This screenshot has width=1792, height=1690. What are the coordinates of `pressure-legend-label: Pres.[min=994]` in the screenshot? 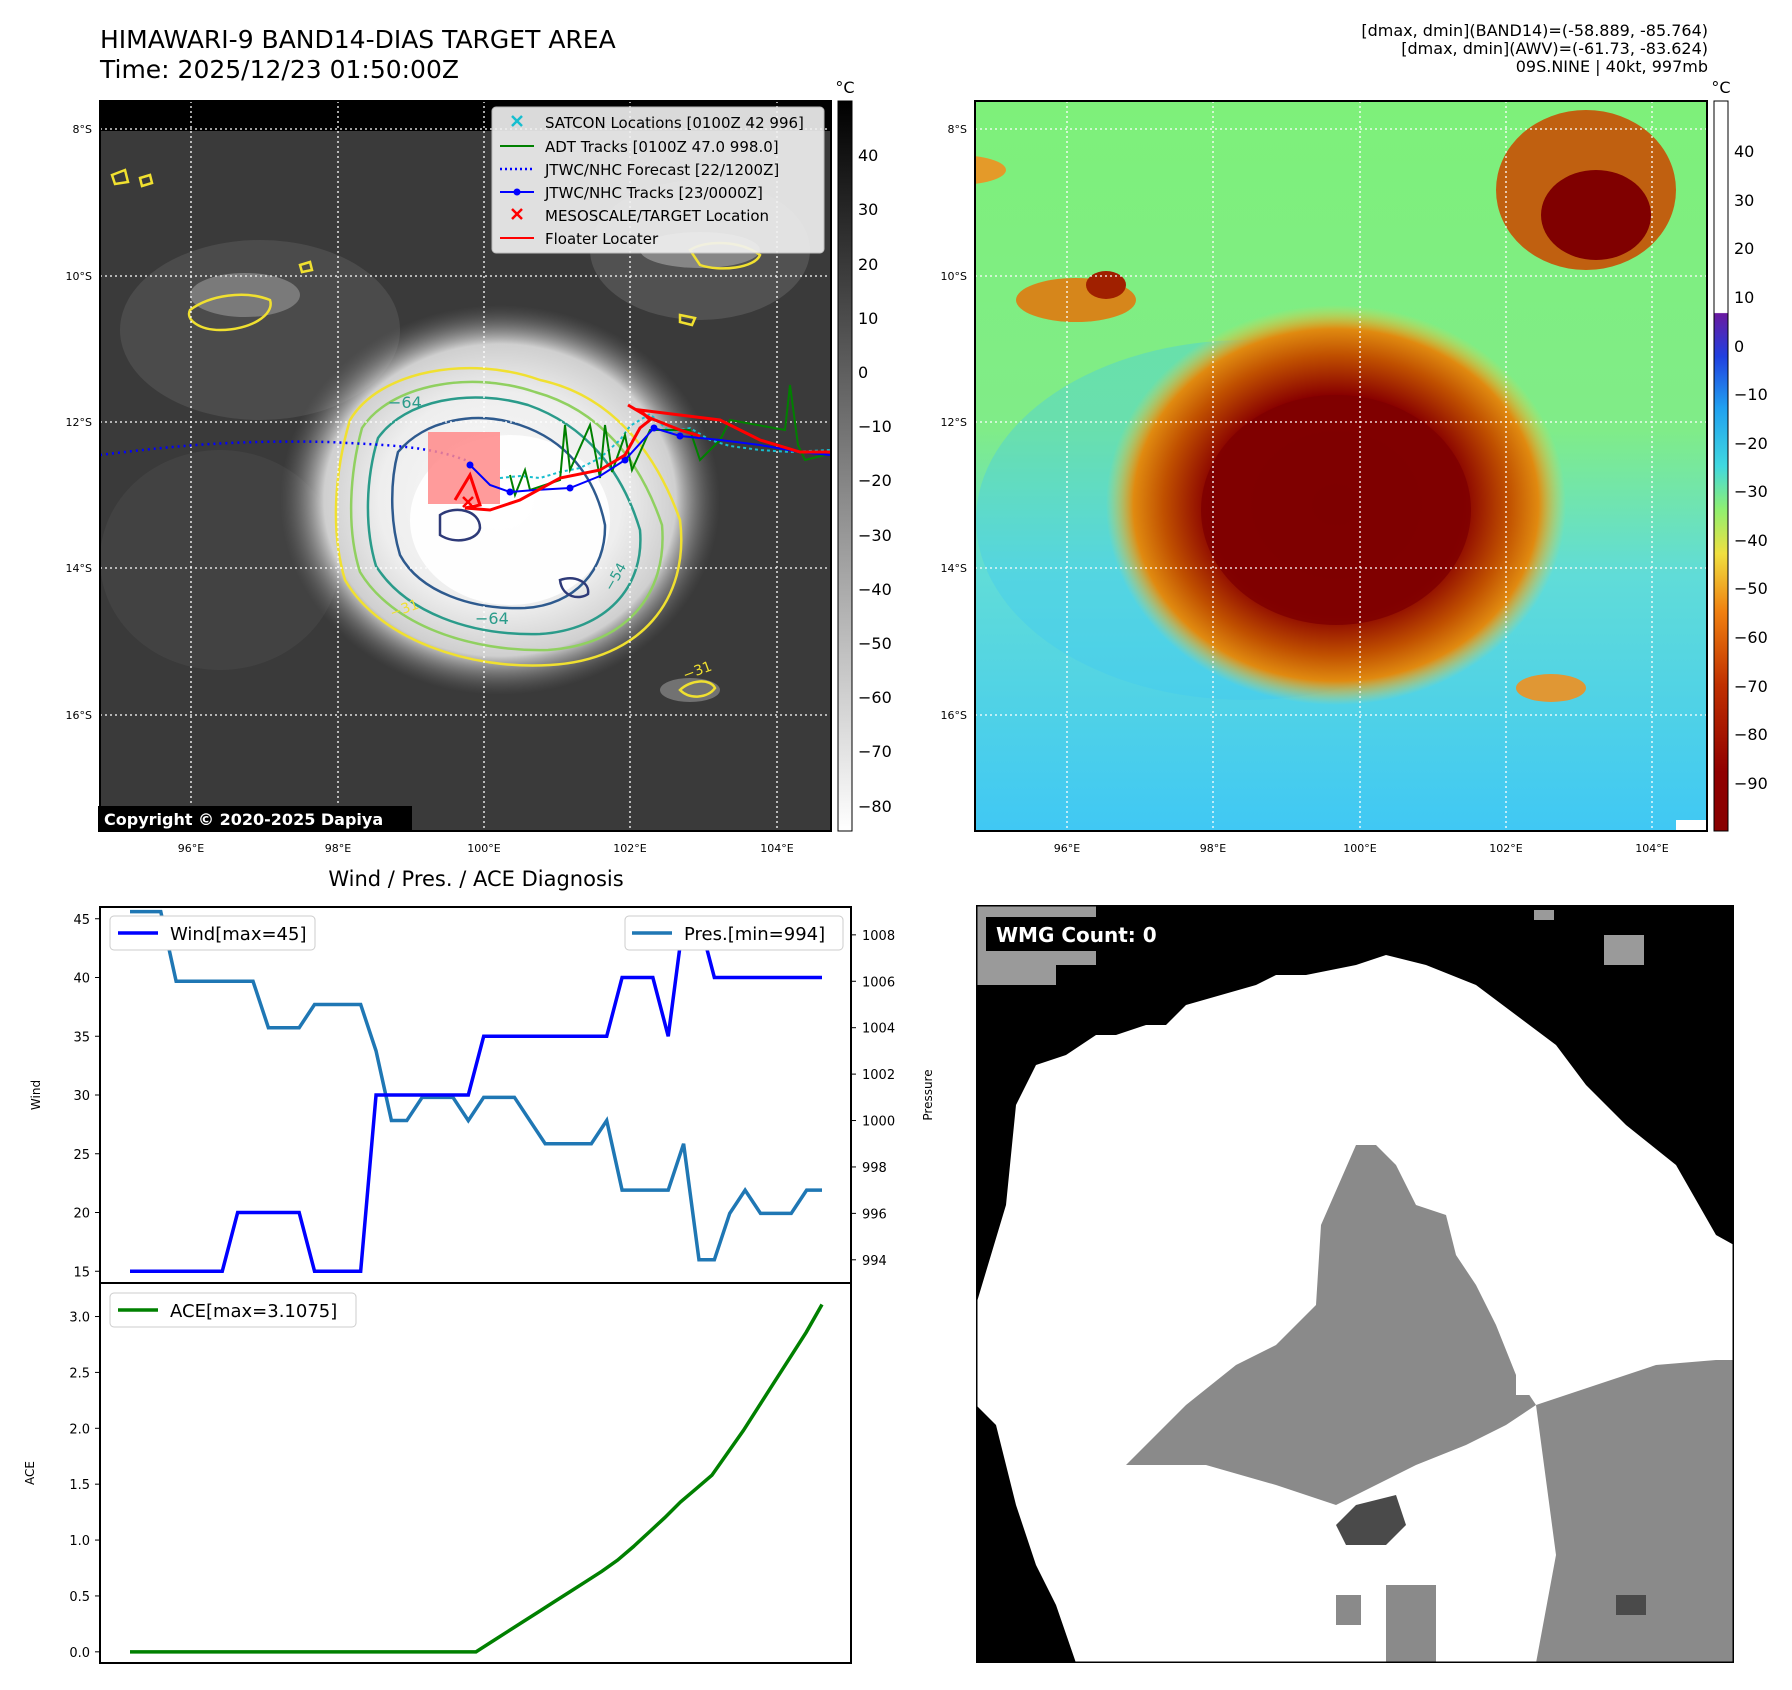 It's located at (754, 934).